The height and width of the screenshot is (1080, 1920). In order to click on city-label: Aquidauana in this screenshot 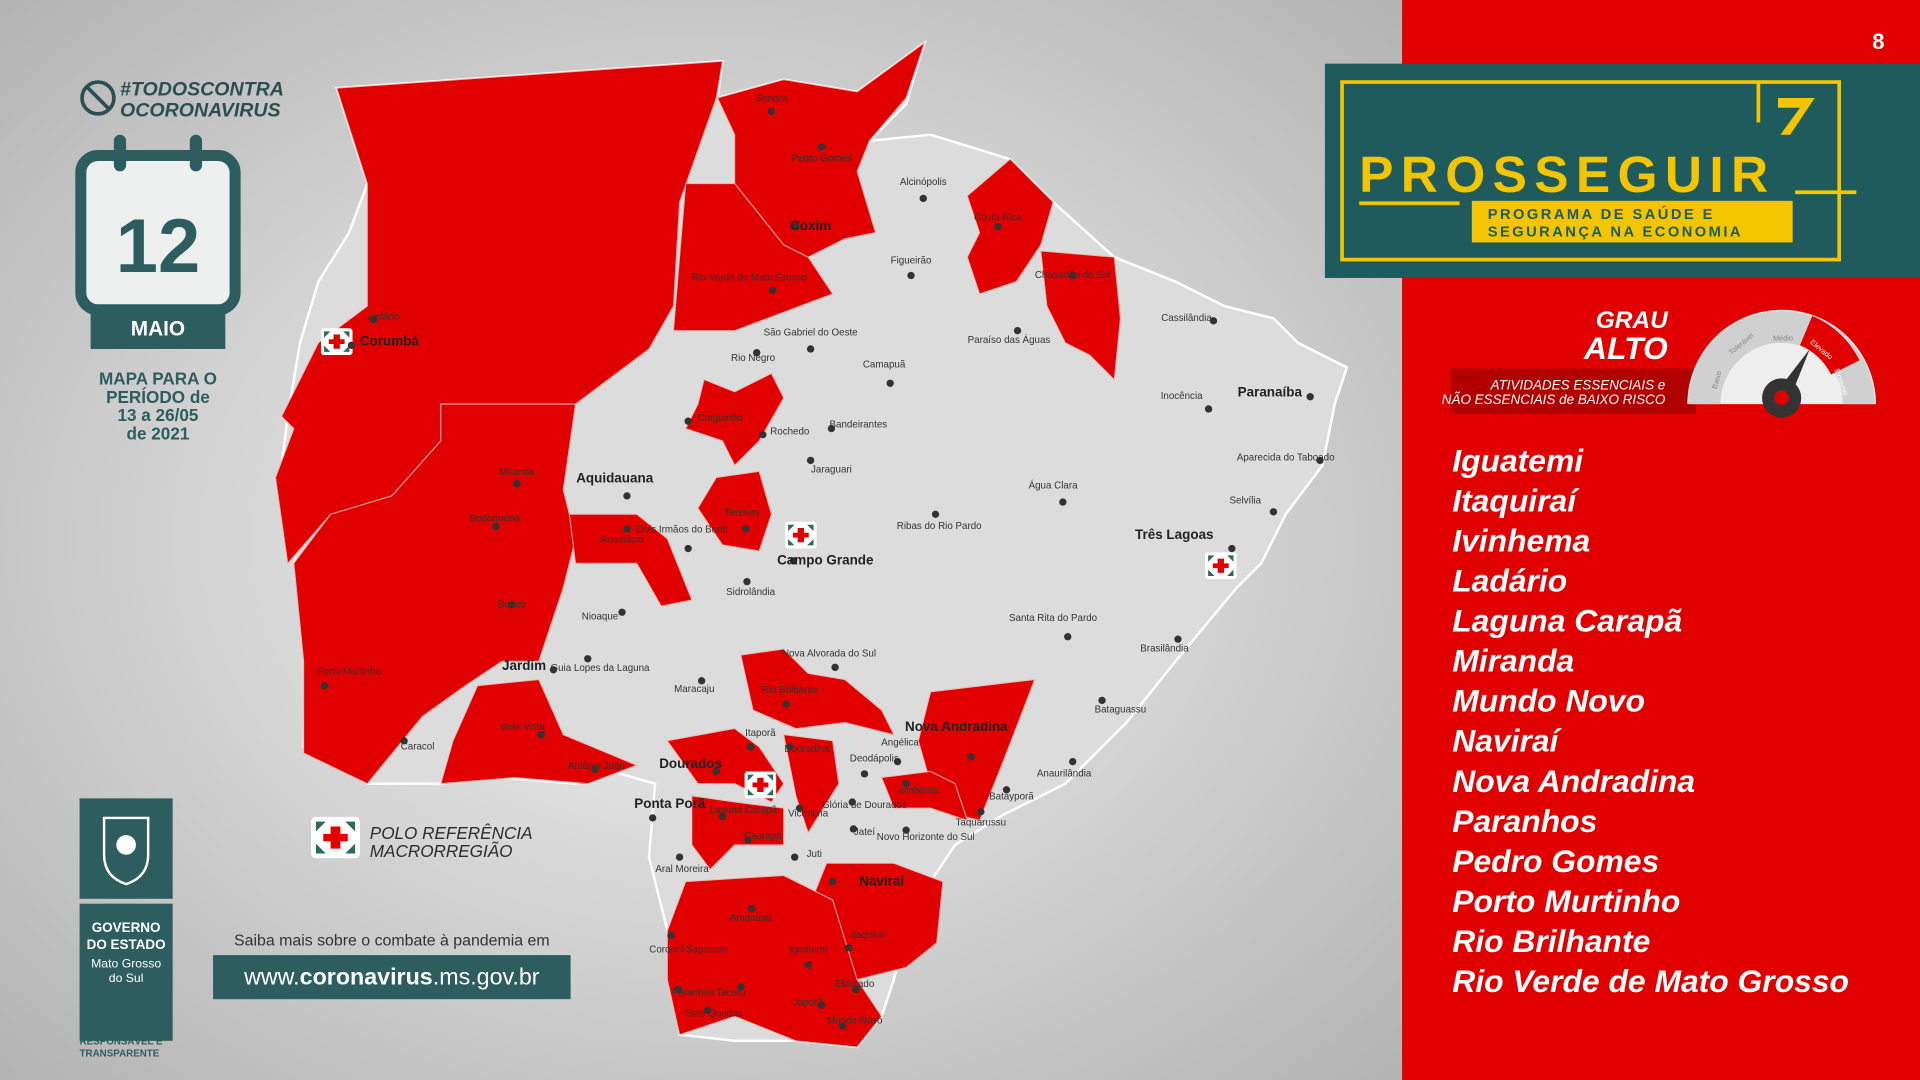, I will do `click(615, 477)`.